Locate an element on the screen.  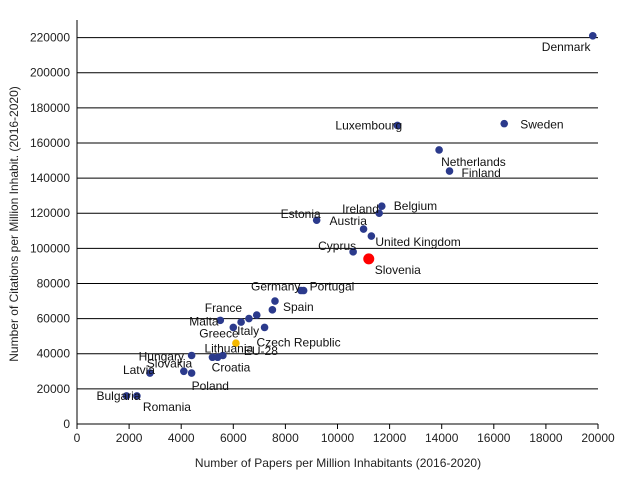
point-label: Sweden is located at coordinates (541, 125).